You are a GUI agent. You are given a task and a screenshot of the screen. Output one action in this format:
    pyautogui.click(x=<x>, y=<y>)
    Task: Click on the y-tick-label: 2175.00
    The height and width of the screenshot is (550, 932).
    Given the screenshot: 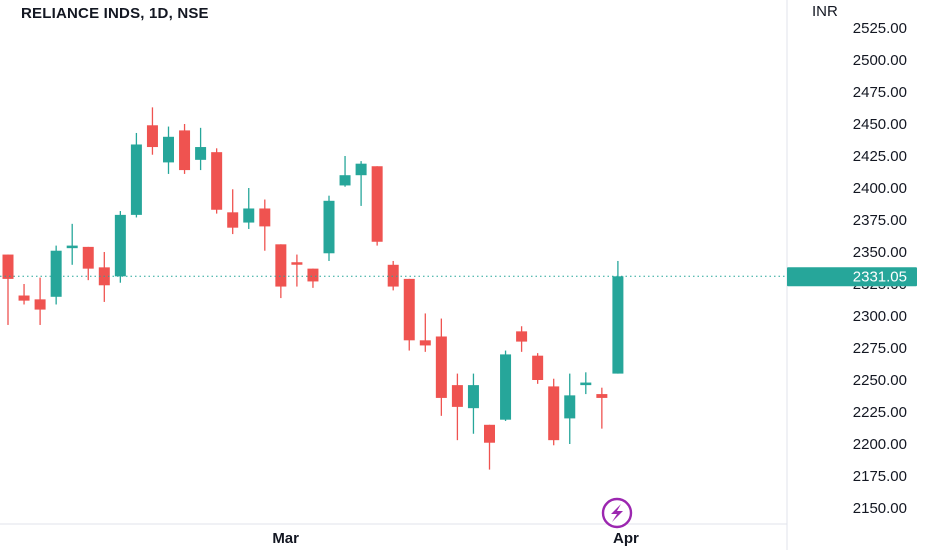 What is the action you would take?
    pyautogui.click(x=880, y=476)
    